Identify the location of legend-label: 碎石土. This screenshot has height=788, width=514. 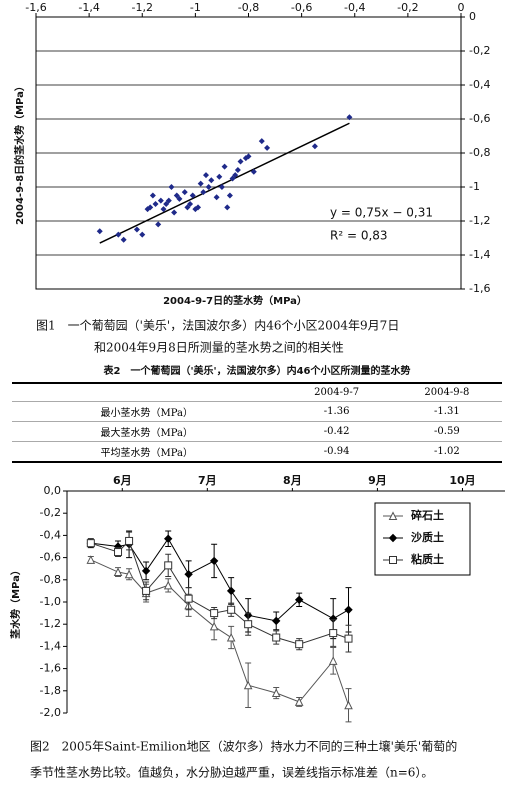
(427, 515).